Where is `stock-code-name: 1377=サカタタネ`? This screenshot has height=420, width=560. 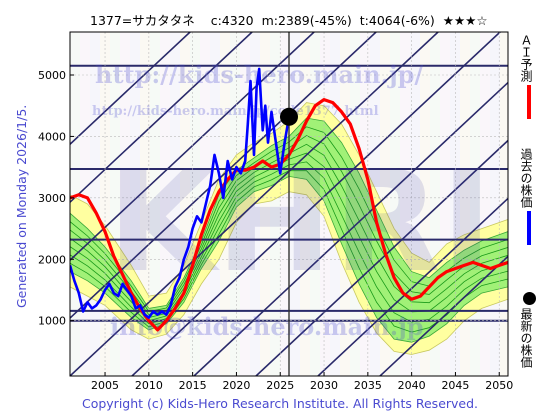
stock-code-name: 1377=サカタタネ is located at coordinates (142, 20).